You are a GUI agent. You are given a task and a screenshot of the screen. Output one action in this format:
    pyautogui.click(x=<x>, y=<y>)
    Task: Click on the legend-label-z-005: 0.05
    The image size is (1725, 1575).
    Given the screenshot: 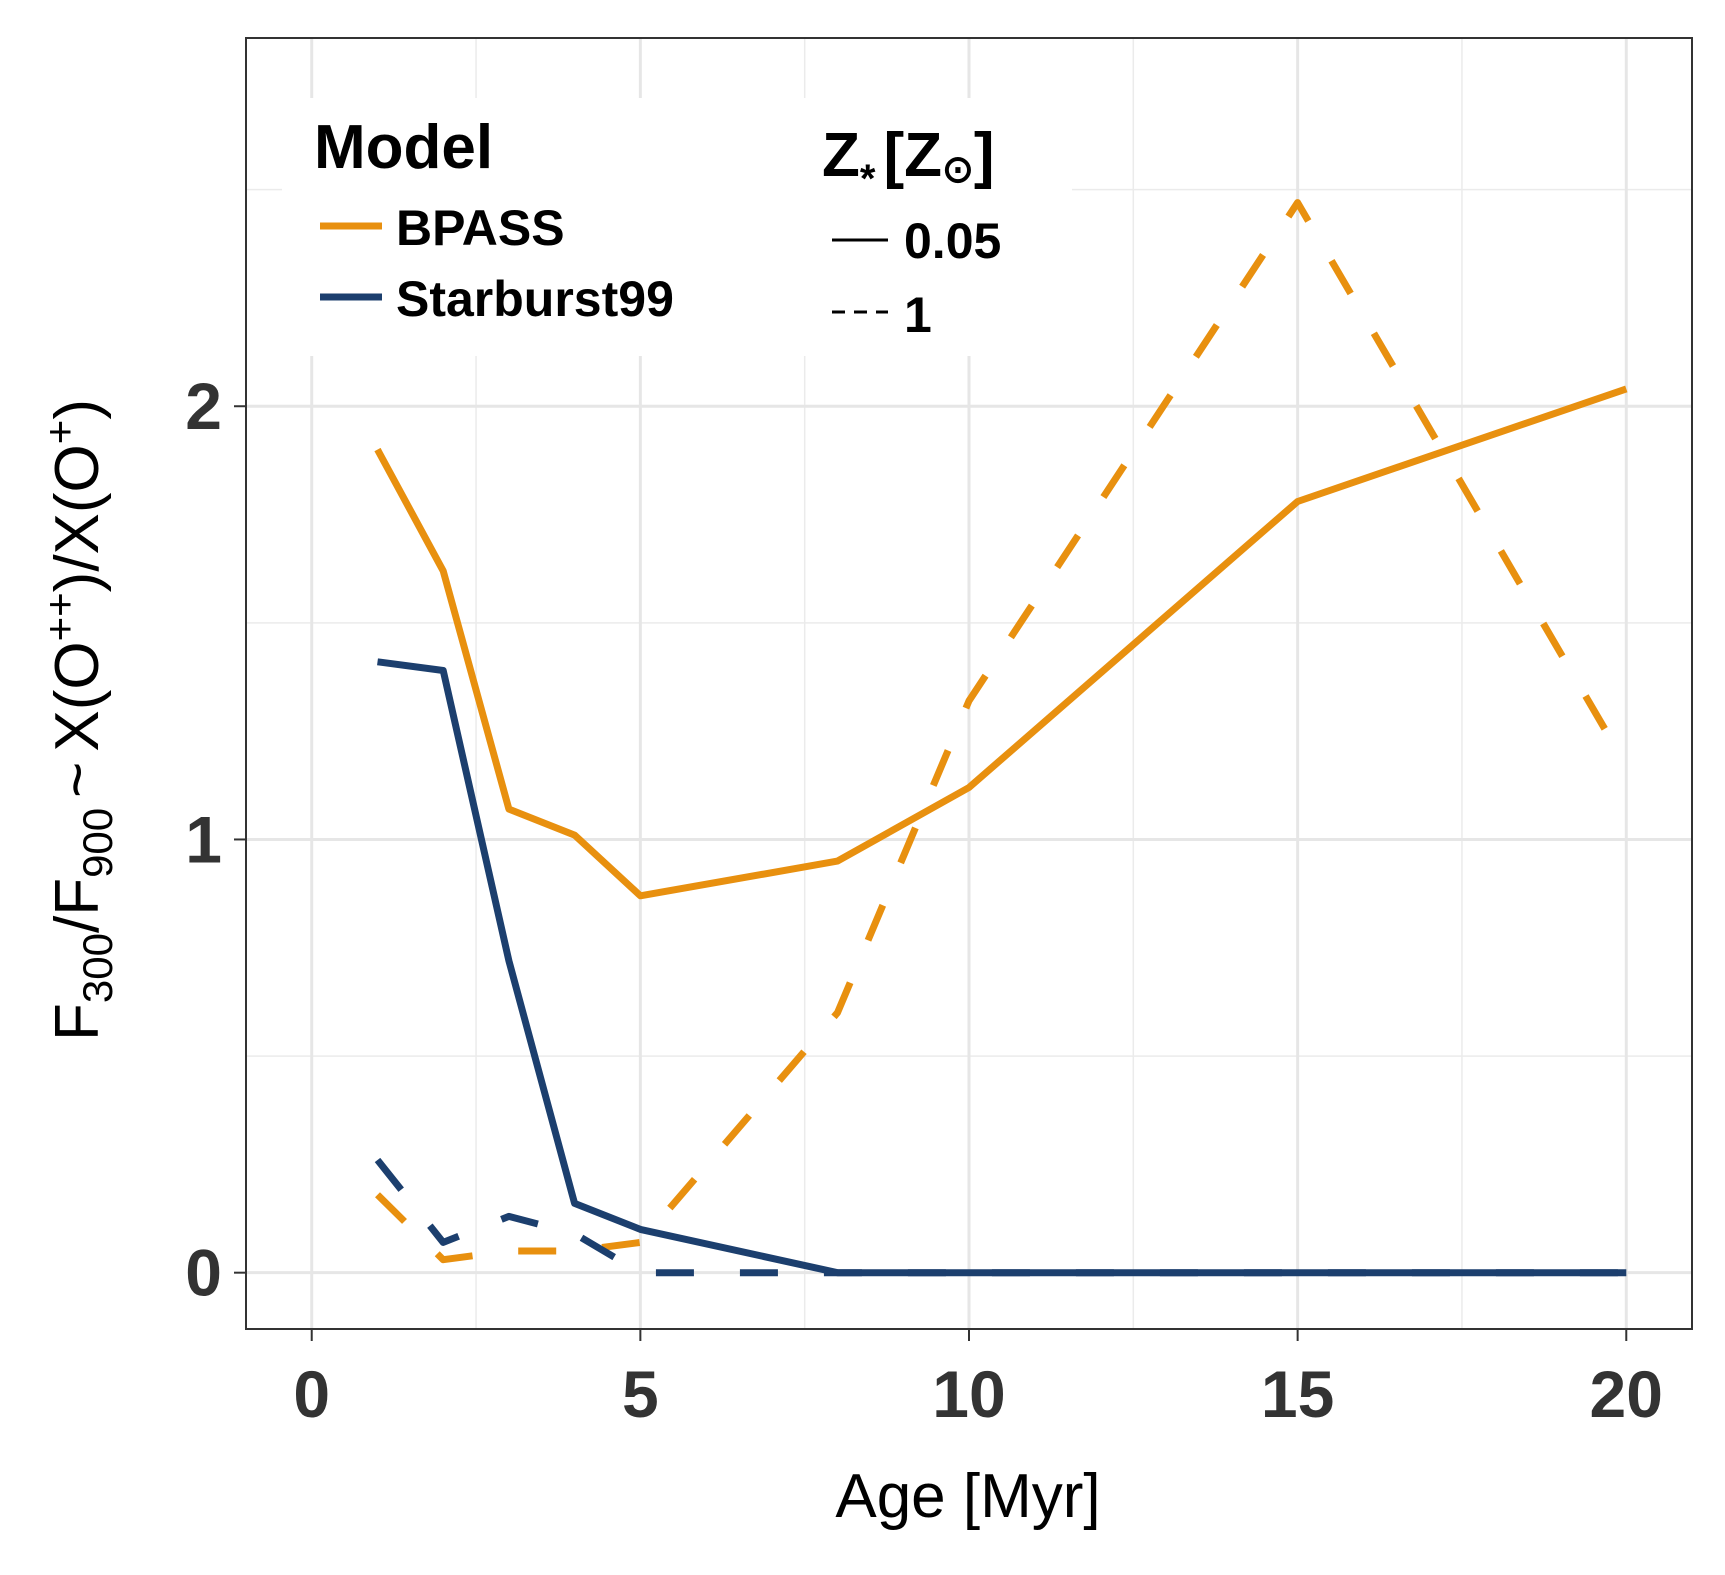 What is the action you would take?
    pyautogui.click(x=952, y=241)
    